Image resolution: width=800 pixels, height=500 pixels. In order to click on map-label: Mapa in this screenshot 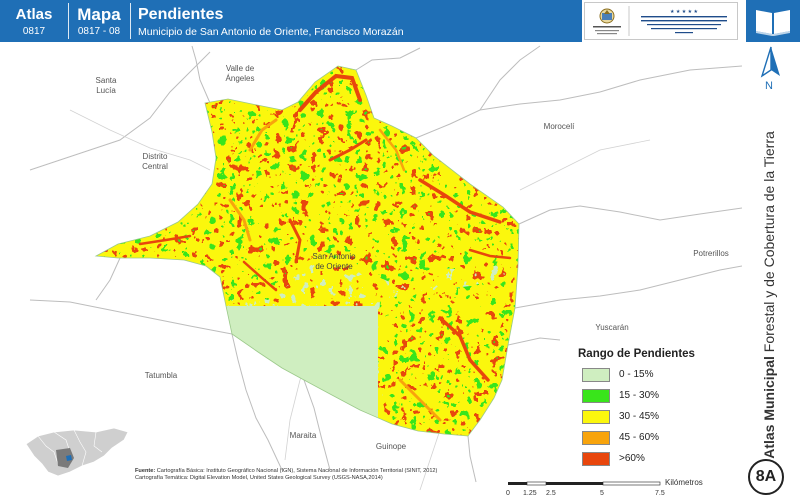, I will do `click(99, 14)`.